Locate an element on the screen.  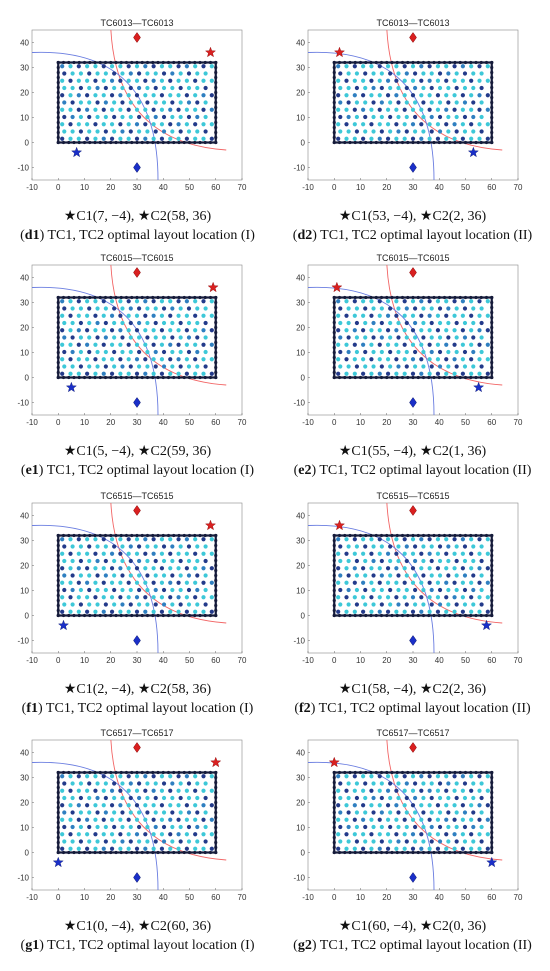
red-star-c2 is located at coordinates (210, 525).